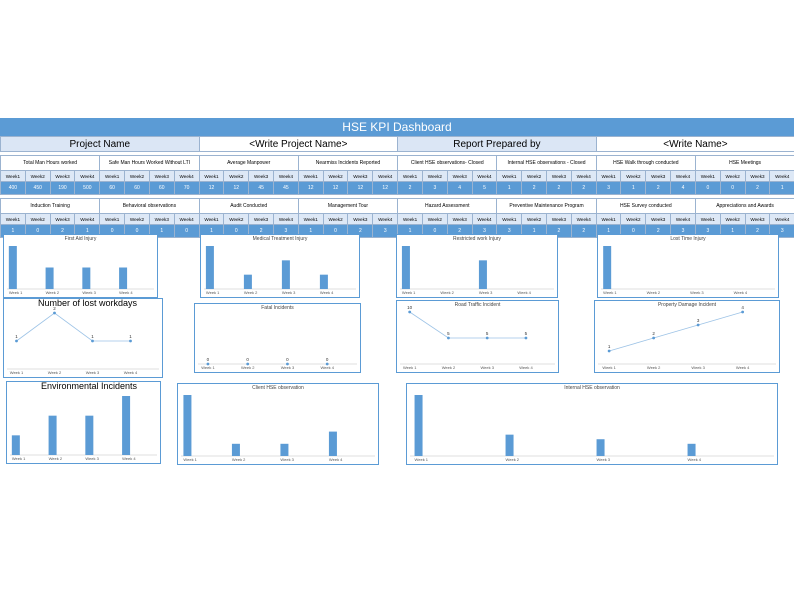 This screenshot has width=794, height=595. I want to click on metric-label: Audit Conducted, so click(248, 206).